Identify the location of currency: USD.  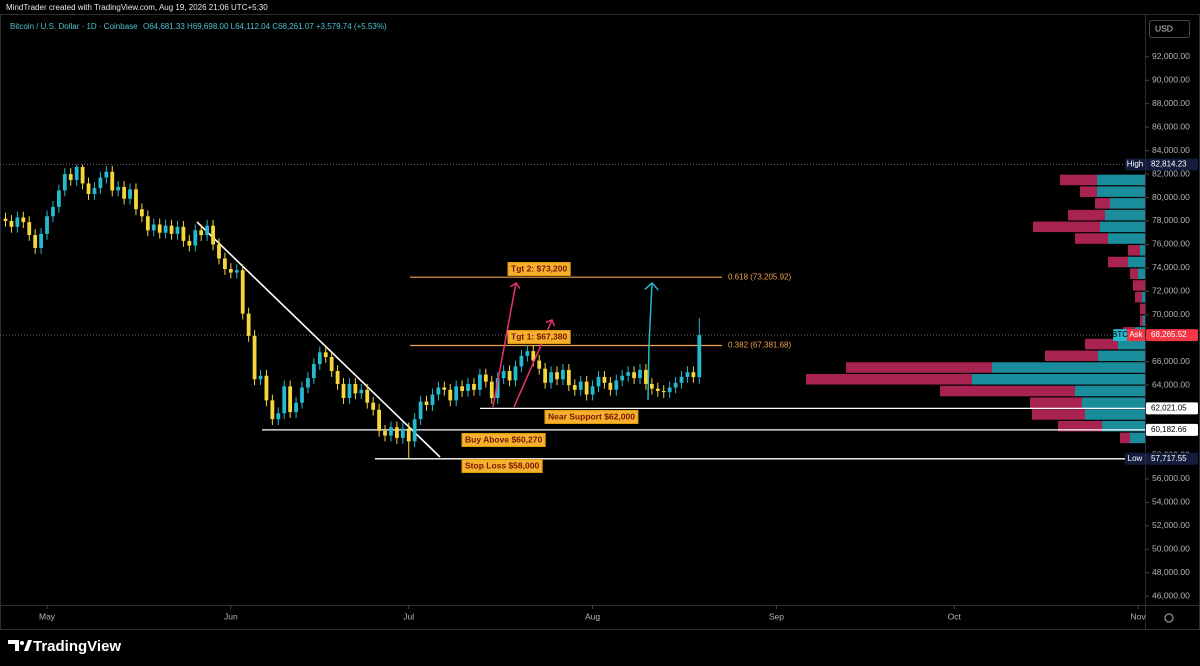
(1164, 28).